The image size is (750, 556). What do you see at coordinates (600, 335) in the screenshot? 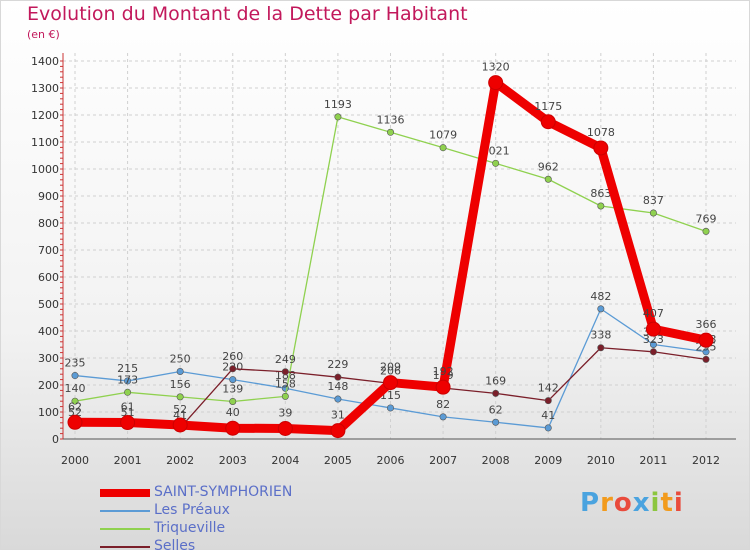
I see `data-label: 338` at bounding box center [600, 335].